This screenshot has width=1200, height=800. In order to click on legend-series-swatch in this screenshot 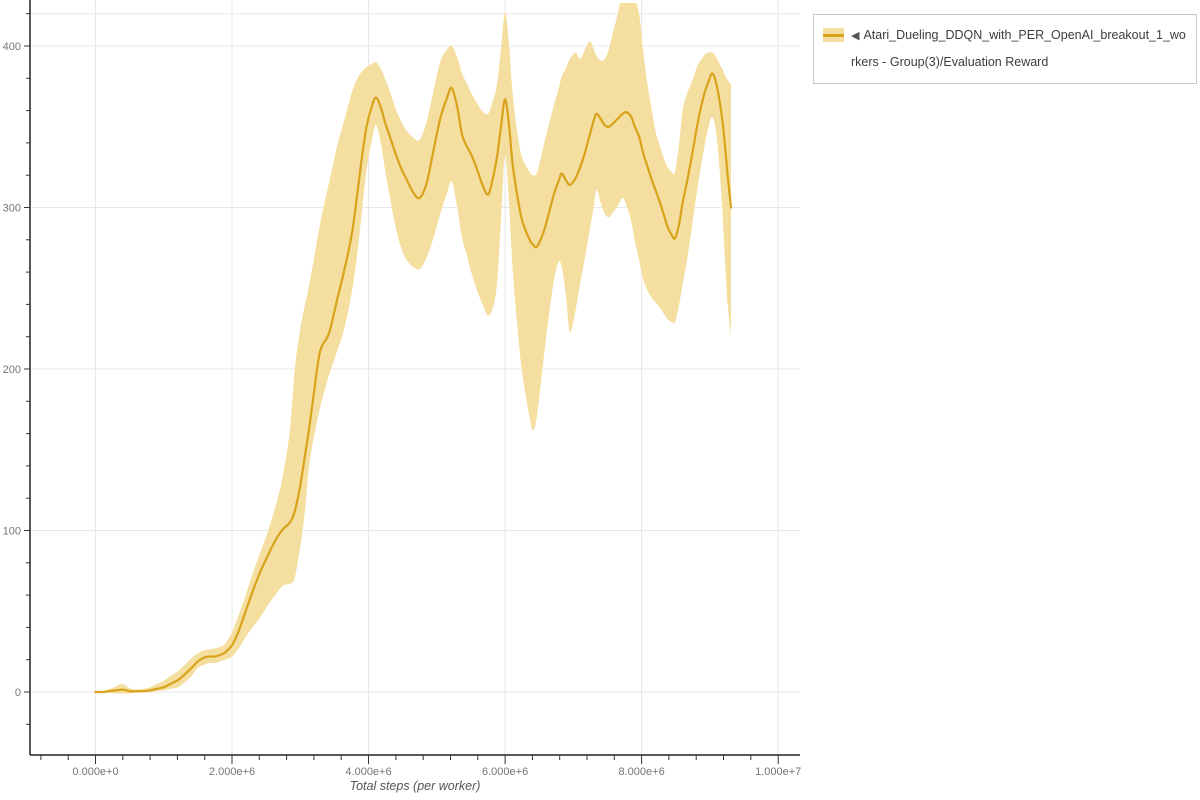, I will do `click(833, 35)`.